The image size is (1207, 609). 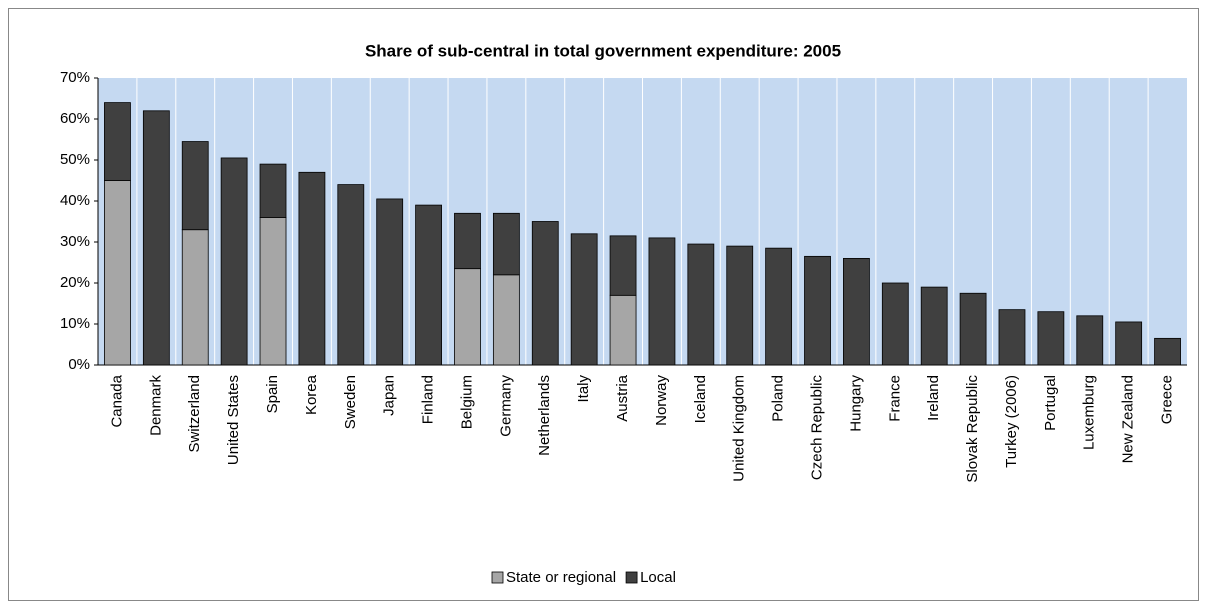 What do you see at coordinates (972, 429) in the screenshot?
I see `x-tick-label: Slovak Republic` at bounding box center [972, 429].